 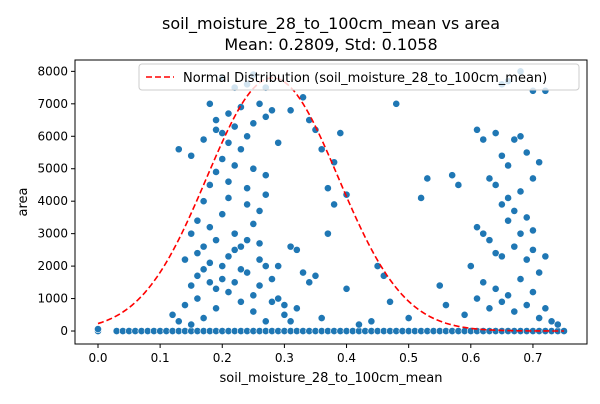 What do you see at coordinates (23, 202) in the screenshot?
I see `y-axis-label: area` at bounding box center [23, 202].